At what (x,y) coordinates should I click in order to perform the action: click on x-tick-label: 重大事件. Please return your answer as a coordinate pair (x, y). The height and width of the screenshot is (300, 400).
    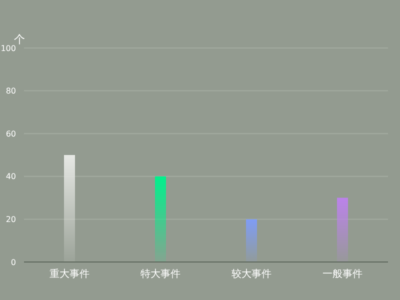
    Looking at the image, I should click on (70, 274).